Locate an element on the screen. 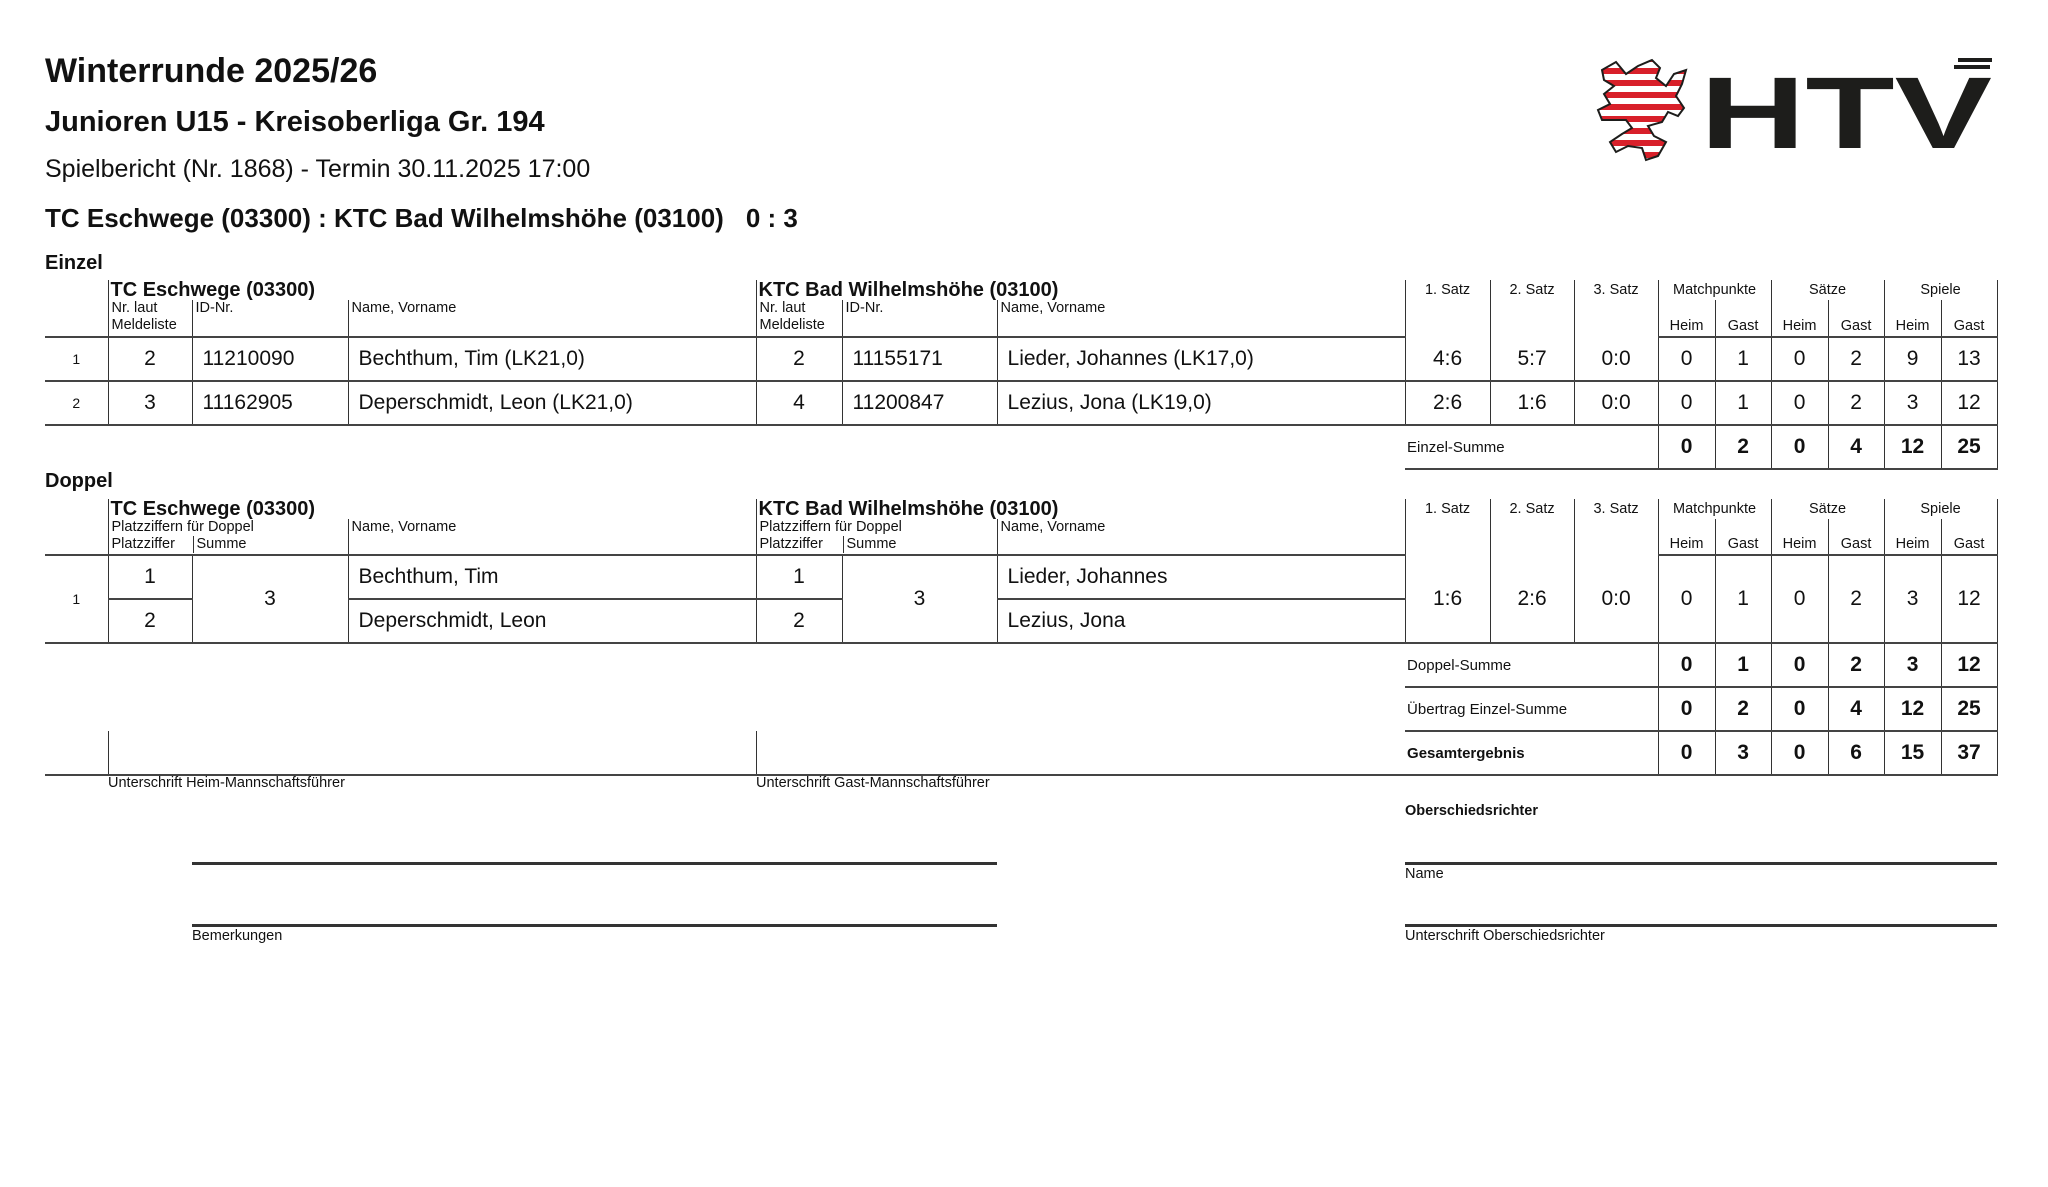  season-title: Winterrunde 2025/26 is located at coordinates (211, 71).